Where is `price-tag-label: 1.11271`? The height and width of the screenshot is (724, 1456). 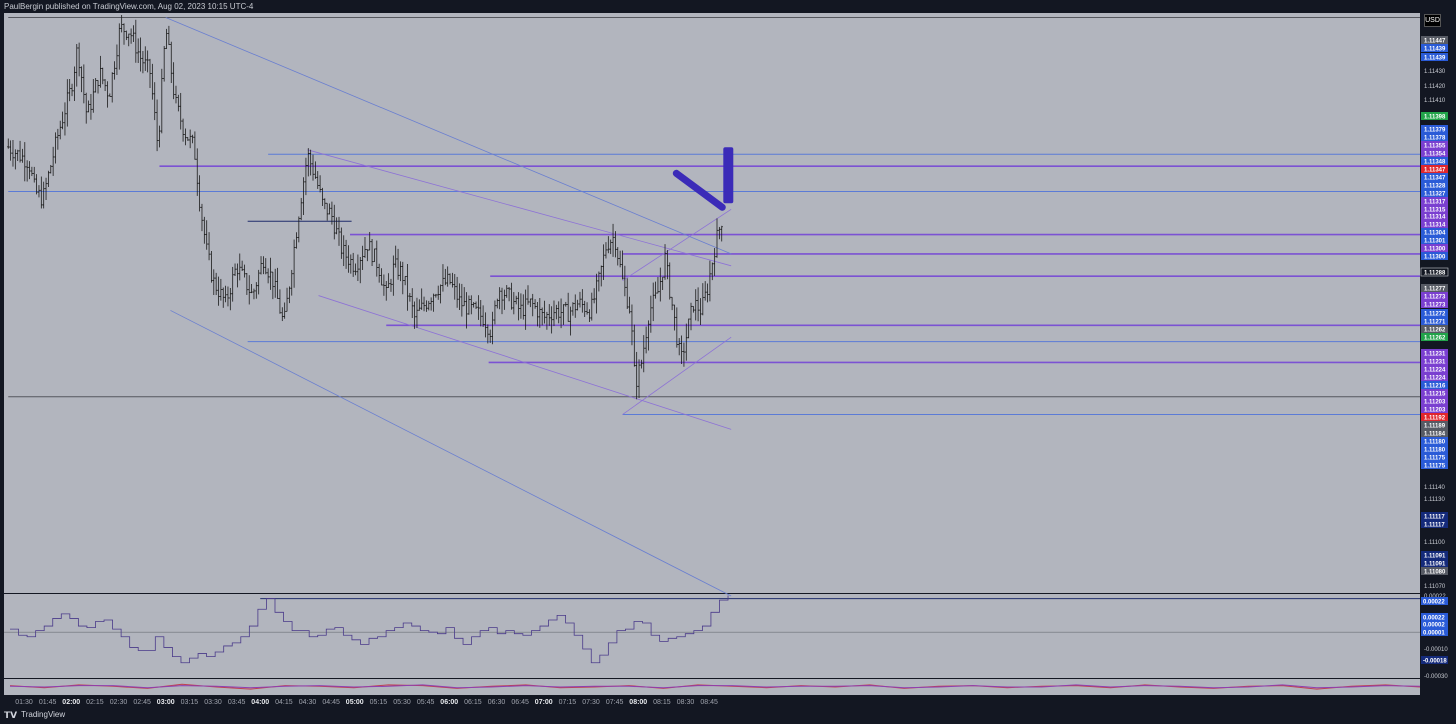
price-tag-label: 1.11271 is located at coordinates (1435, 323).